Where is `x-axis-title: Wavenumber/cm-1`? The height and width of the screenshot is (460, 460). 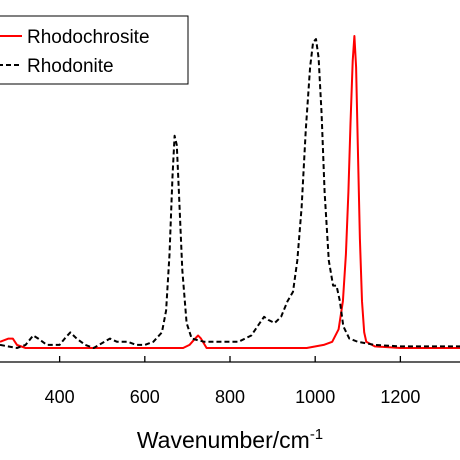
x-axis-title: Wavenumber/cm-1 is located at coordinates (230, 439).